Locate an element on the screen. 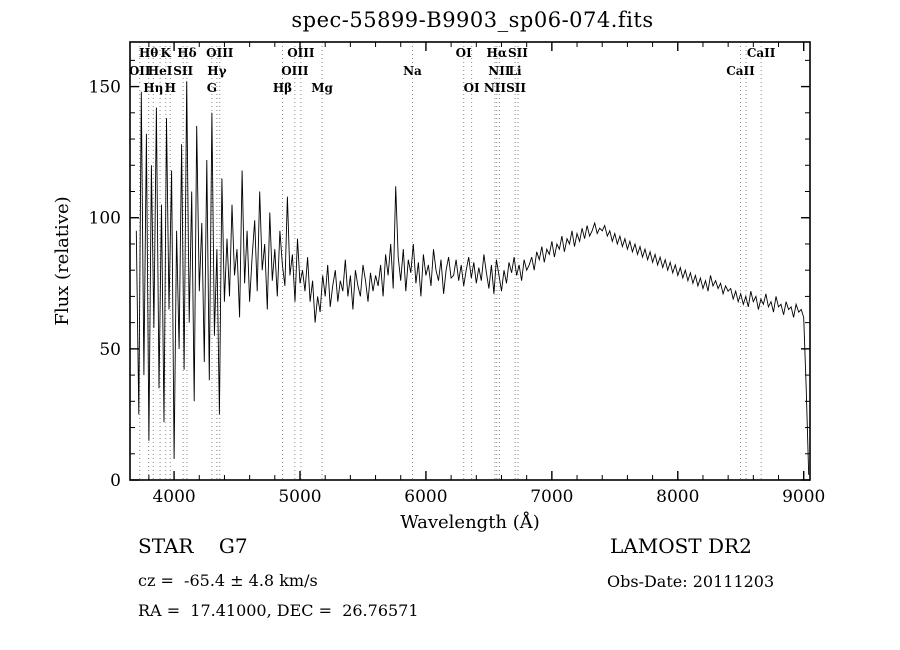 This screenshot has height=650, width=900. figure-title: spec-55899-B9903_sp06-074.fits is located at coordinates (472, 20).